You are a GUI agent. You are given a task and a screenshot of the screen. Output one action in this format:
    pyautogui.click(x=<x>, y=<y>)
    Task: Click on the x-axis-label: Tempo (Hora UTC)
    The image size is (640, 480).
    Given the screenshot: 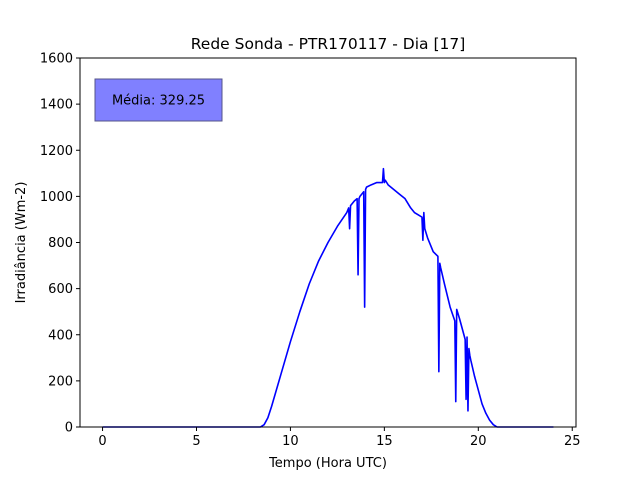 What is the action you would take?
    pyautogui.click(x=327, y=463)
    